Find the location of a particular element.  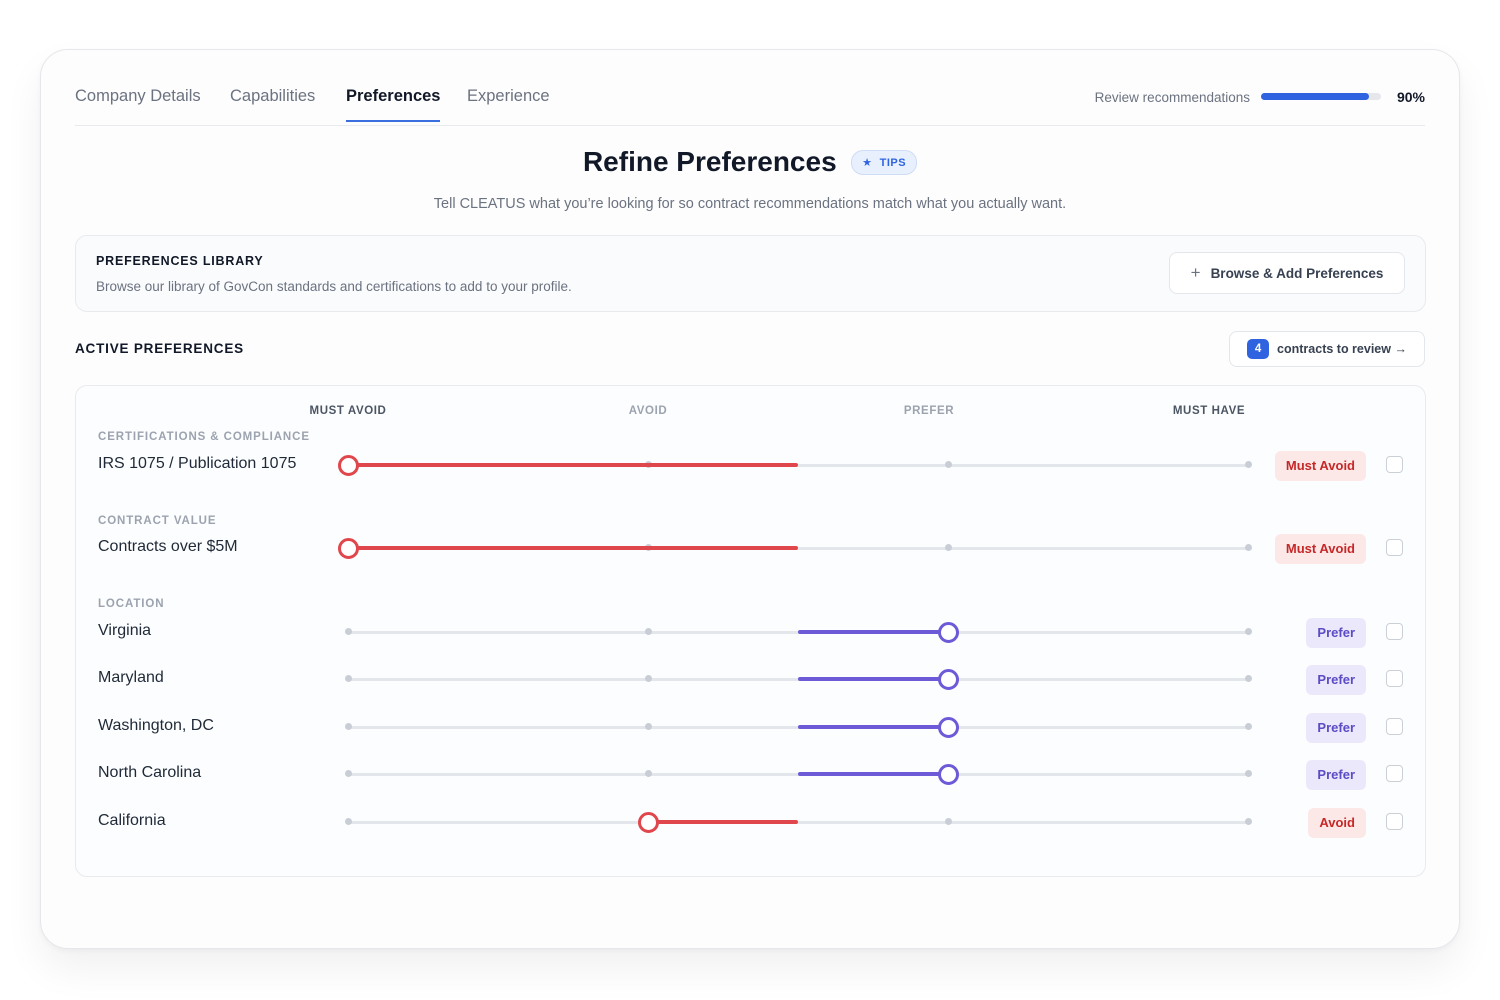

page-header: Refine Preferences ★ TIPS is located at coordinates (750, 166).